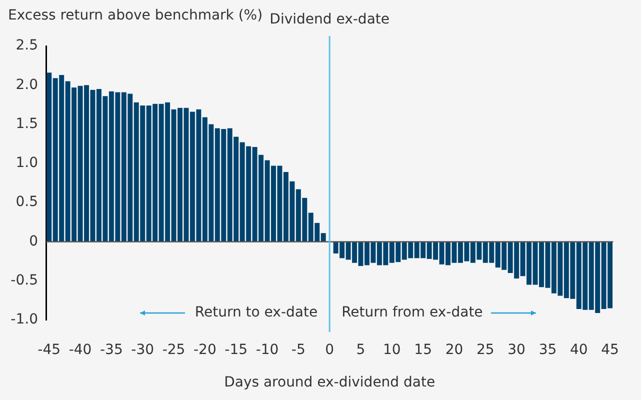 This screenshot has width=641, height=400. What do you see at coordinates (27, 124) in the screenshot?
I see `y-tick-label: 1.5` at bounding box center [27, 124].